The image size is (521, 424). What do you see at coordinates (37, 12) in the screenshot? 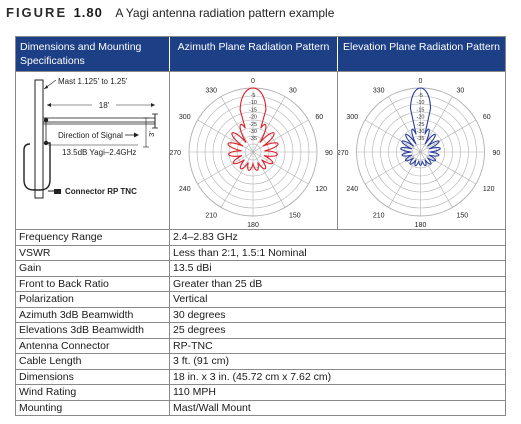
I see `figure-label: FIGURE` at bounding box center [37, 12].